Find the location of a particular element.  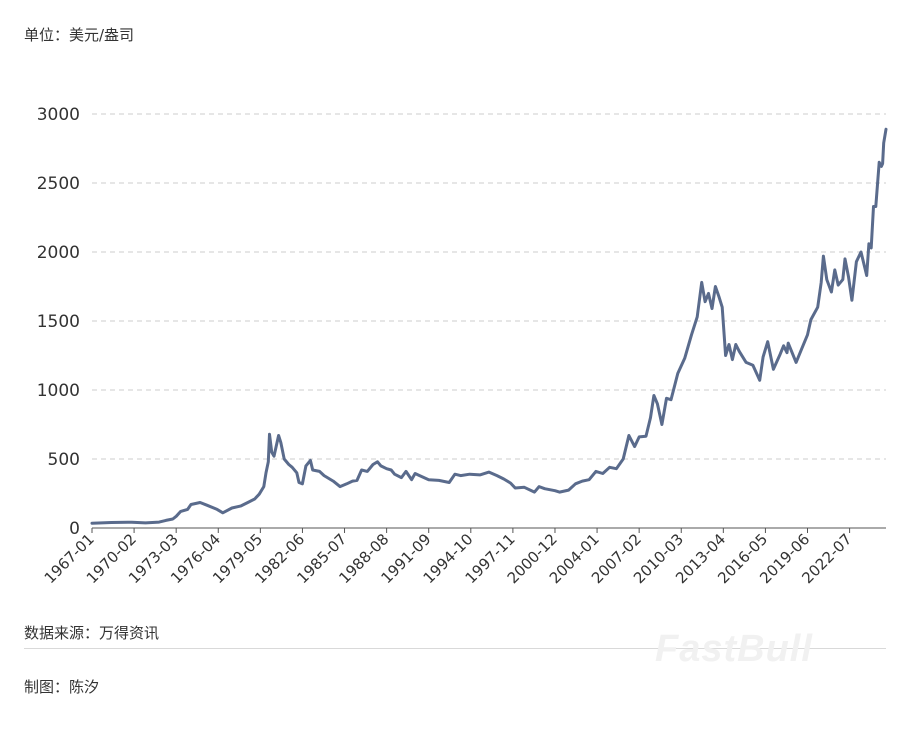

y-tick-label: 0 is located at coordinates (74, 529).